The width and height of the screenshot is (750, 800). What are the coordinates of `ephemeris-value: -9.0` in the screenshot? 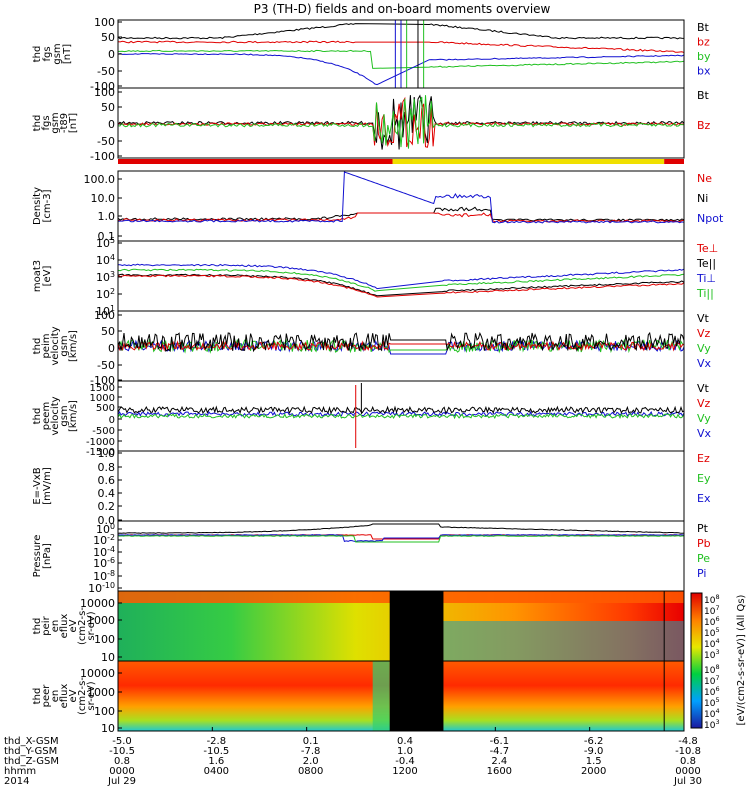 It's located at (594, 751).